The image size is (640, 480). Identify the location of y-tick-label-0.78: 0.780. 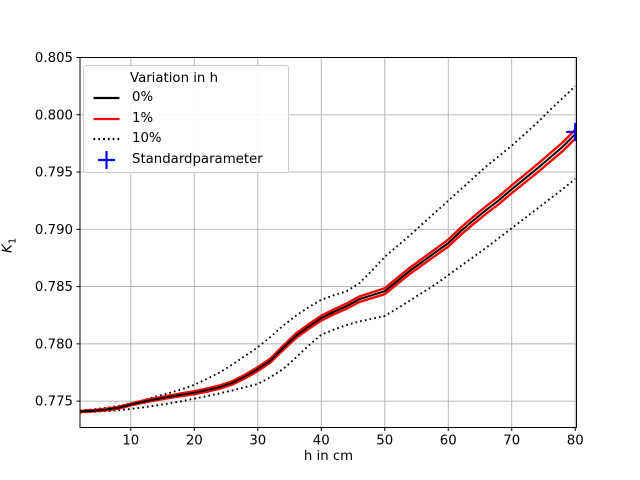
(54, 344).